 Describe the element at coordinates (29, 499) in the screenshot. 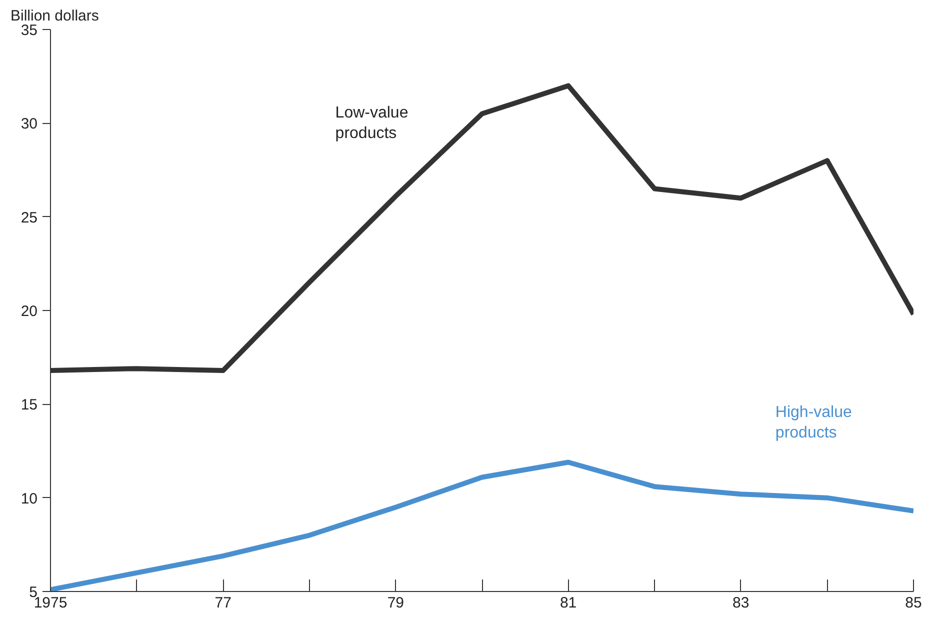

I see `y-tick-label: 10` at that location.